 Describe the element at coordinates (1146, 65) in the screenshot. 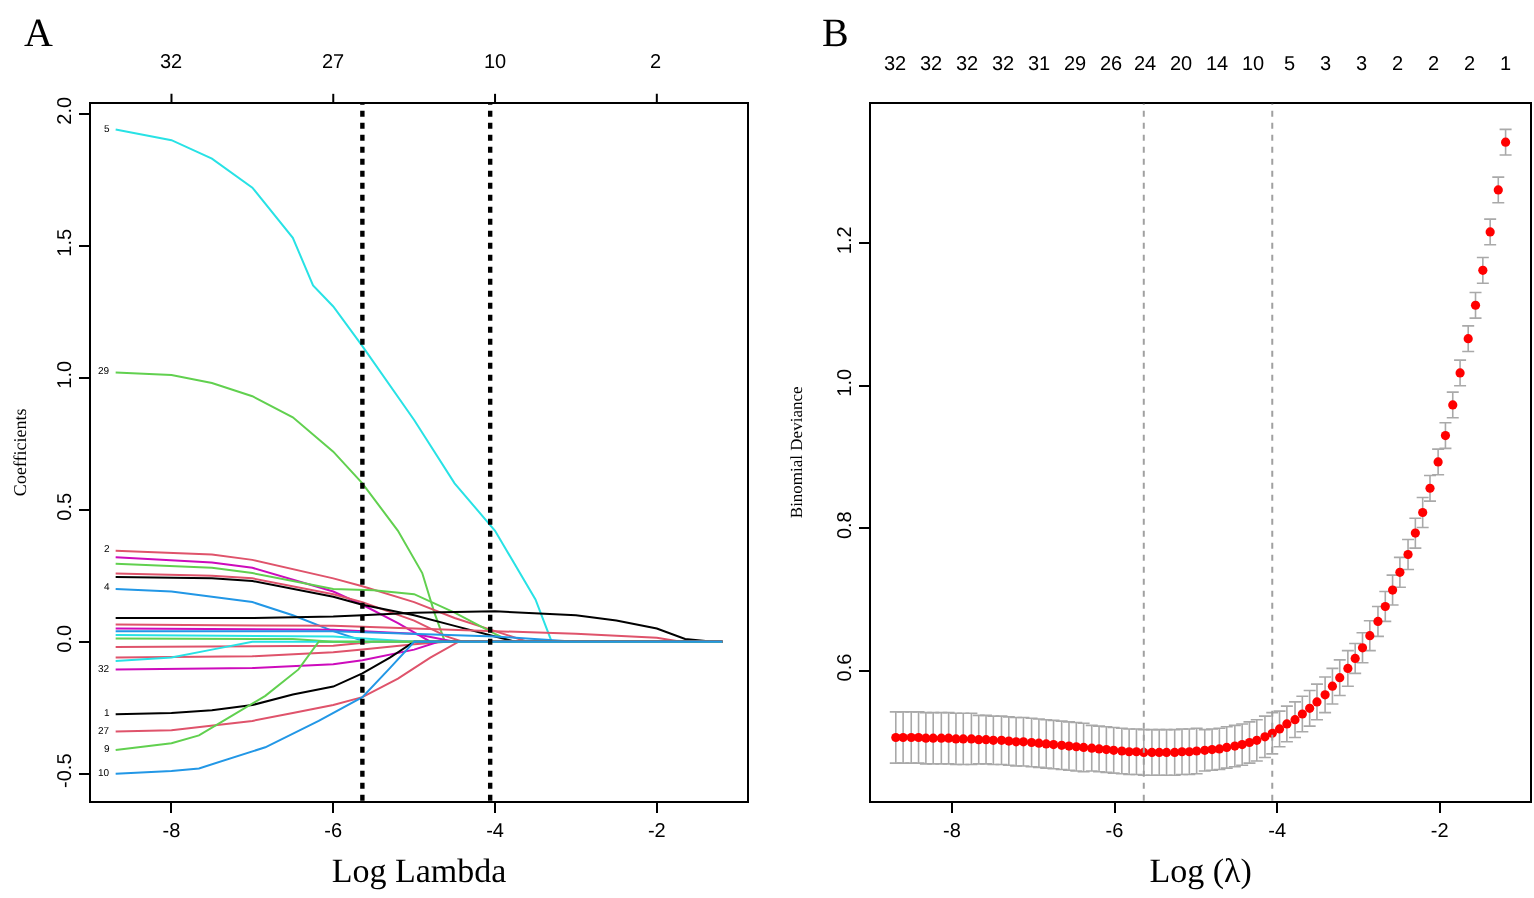

I see `text: 24` at that location.